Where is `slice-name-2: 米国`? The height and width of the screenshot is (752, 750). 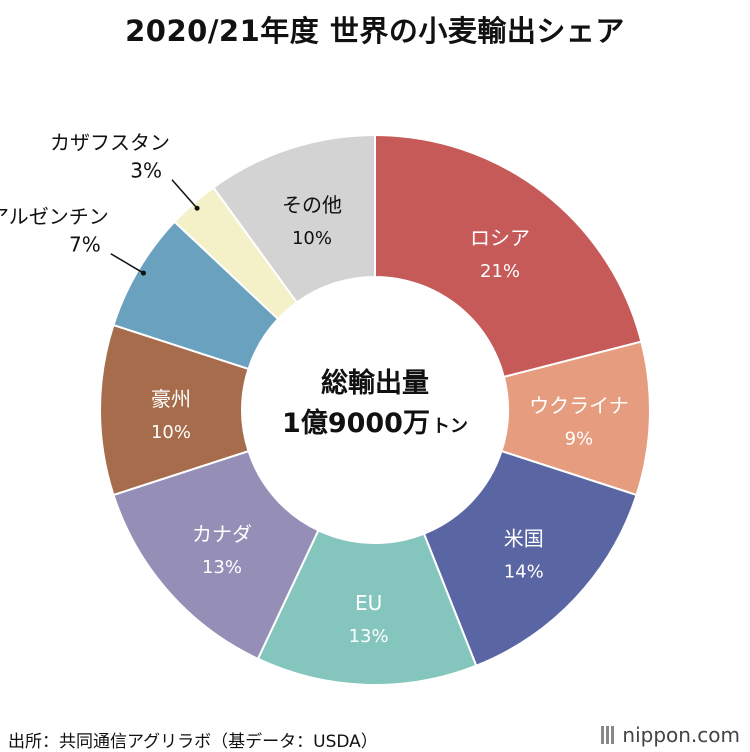 slice-name-2: 米国 is located at coordinates (524, 539).